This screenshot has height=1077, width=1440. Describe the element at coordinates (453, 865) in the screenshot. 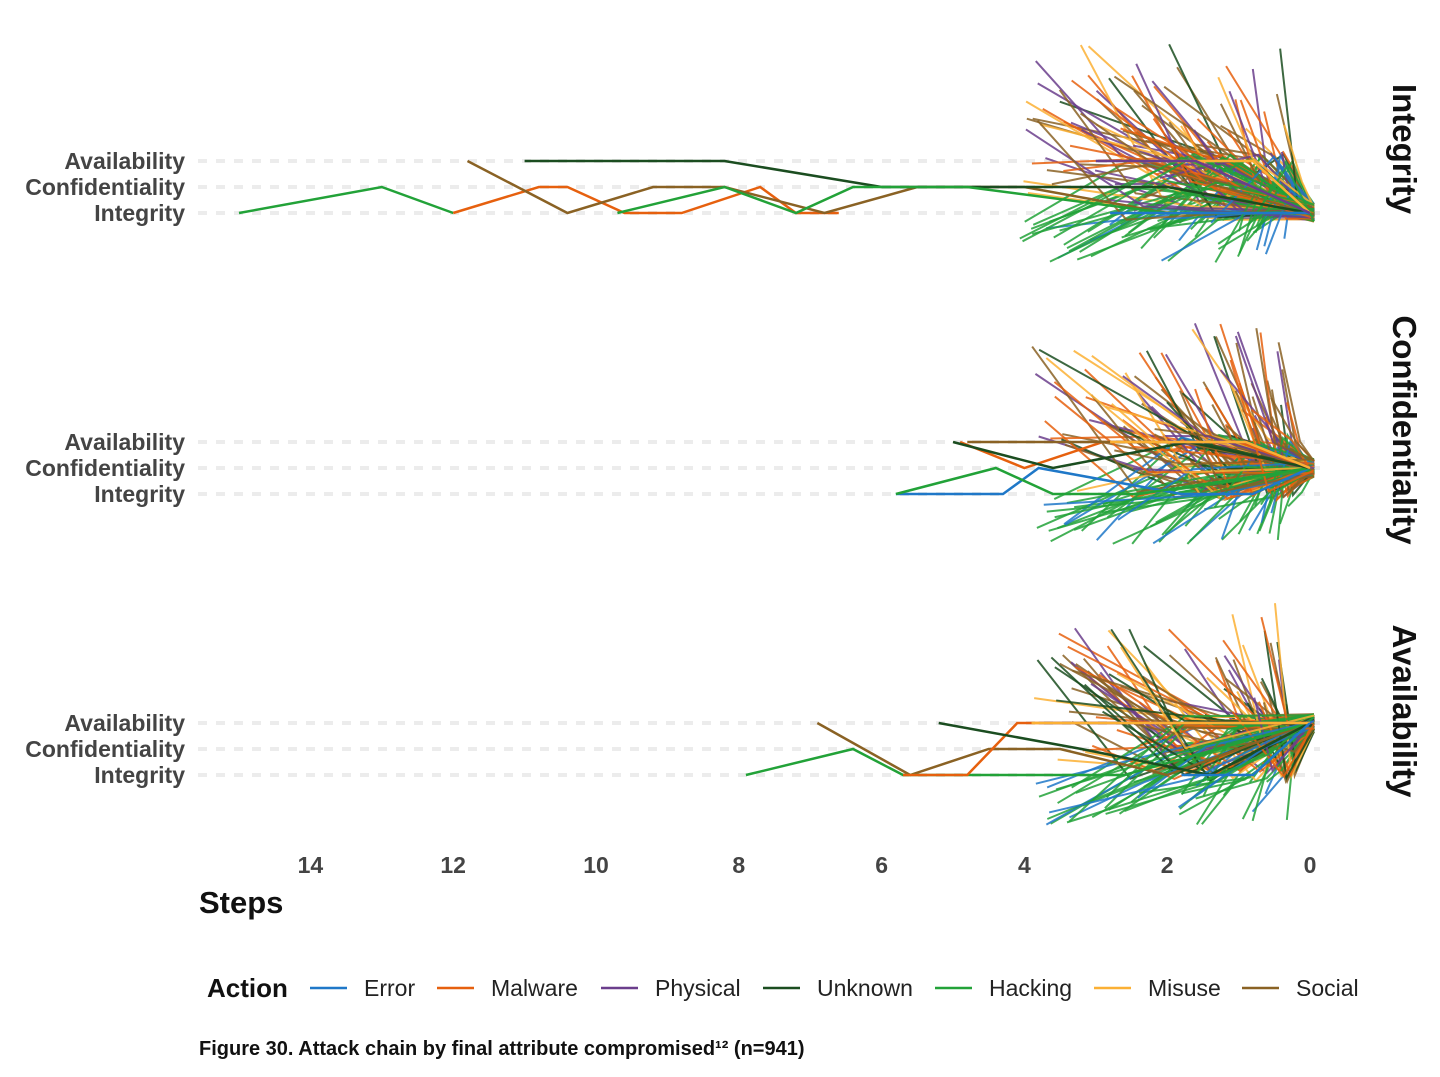

I see `x-tick-label: 12` at that location.